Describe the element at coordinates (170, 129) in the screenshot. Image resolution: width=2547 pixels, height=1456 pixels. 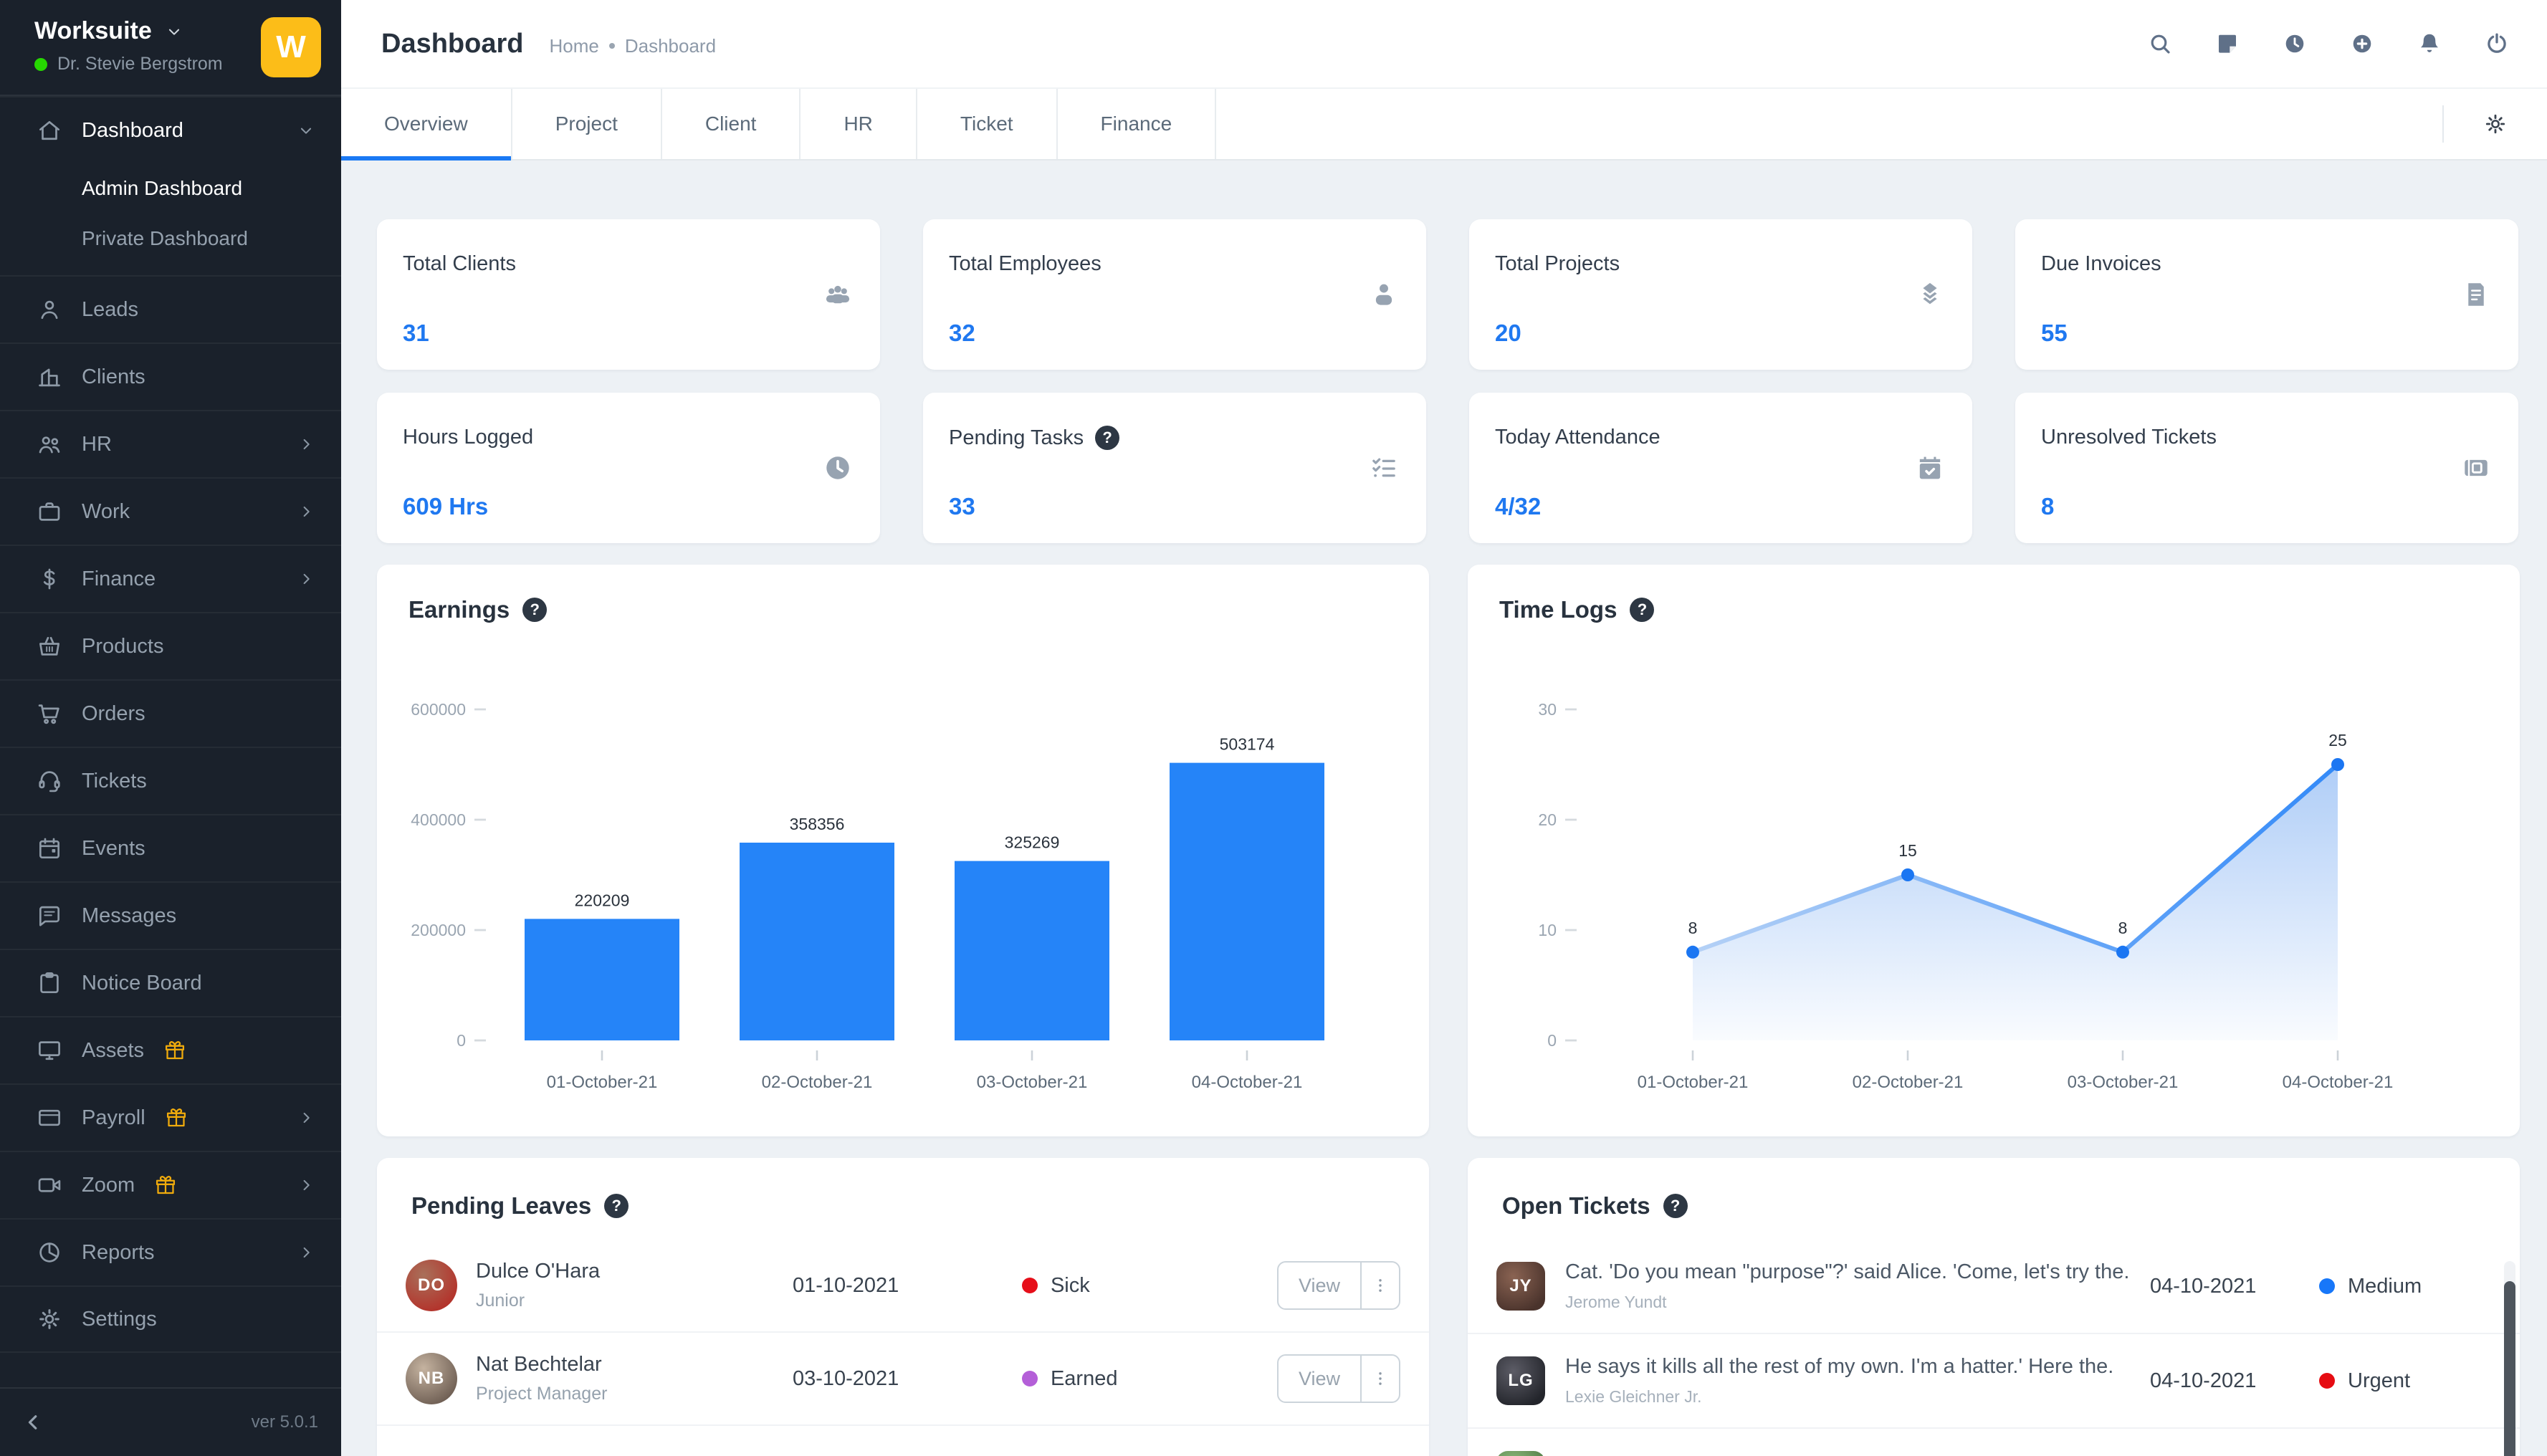
I see `sidebar-item: Dashboard` at that location.